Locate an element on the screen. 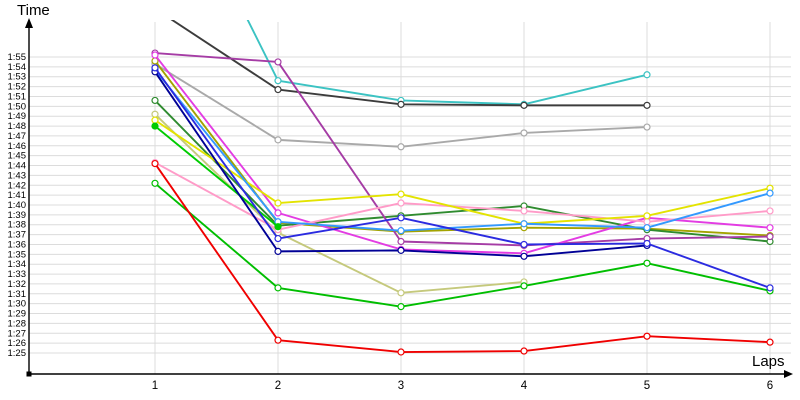 The width and height of the screenshot is (800, 400). y-tick-label: 1:26 is located at coordinates (17, 343).